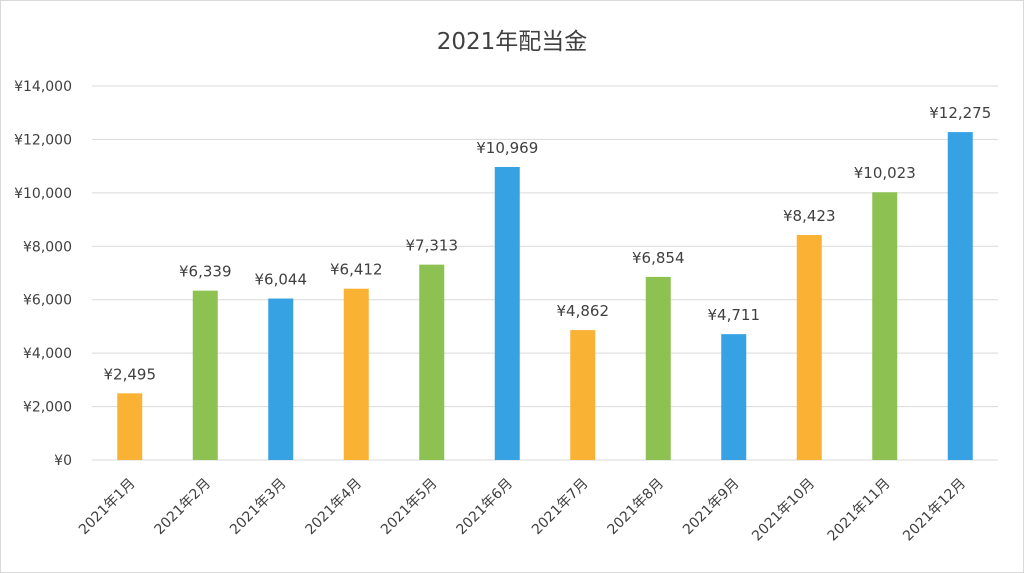 The width and height of the screenshot is (1024, 573). I want to click on x-tick-label: 2021年2月, so click(182, 507).